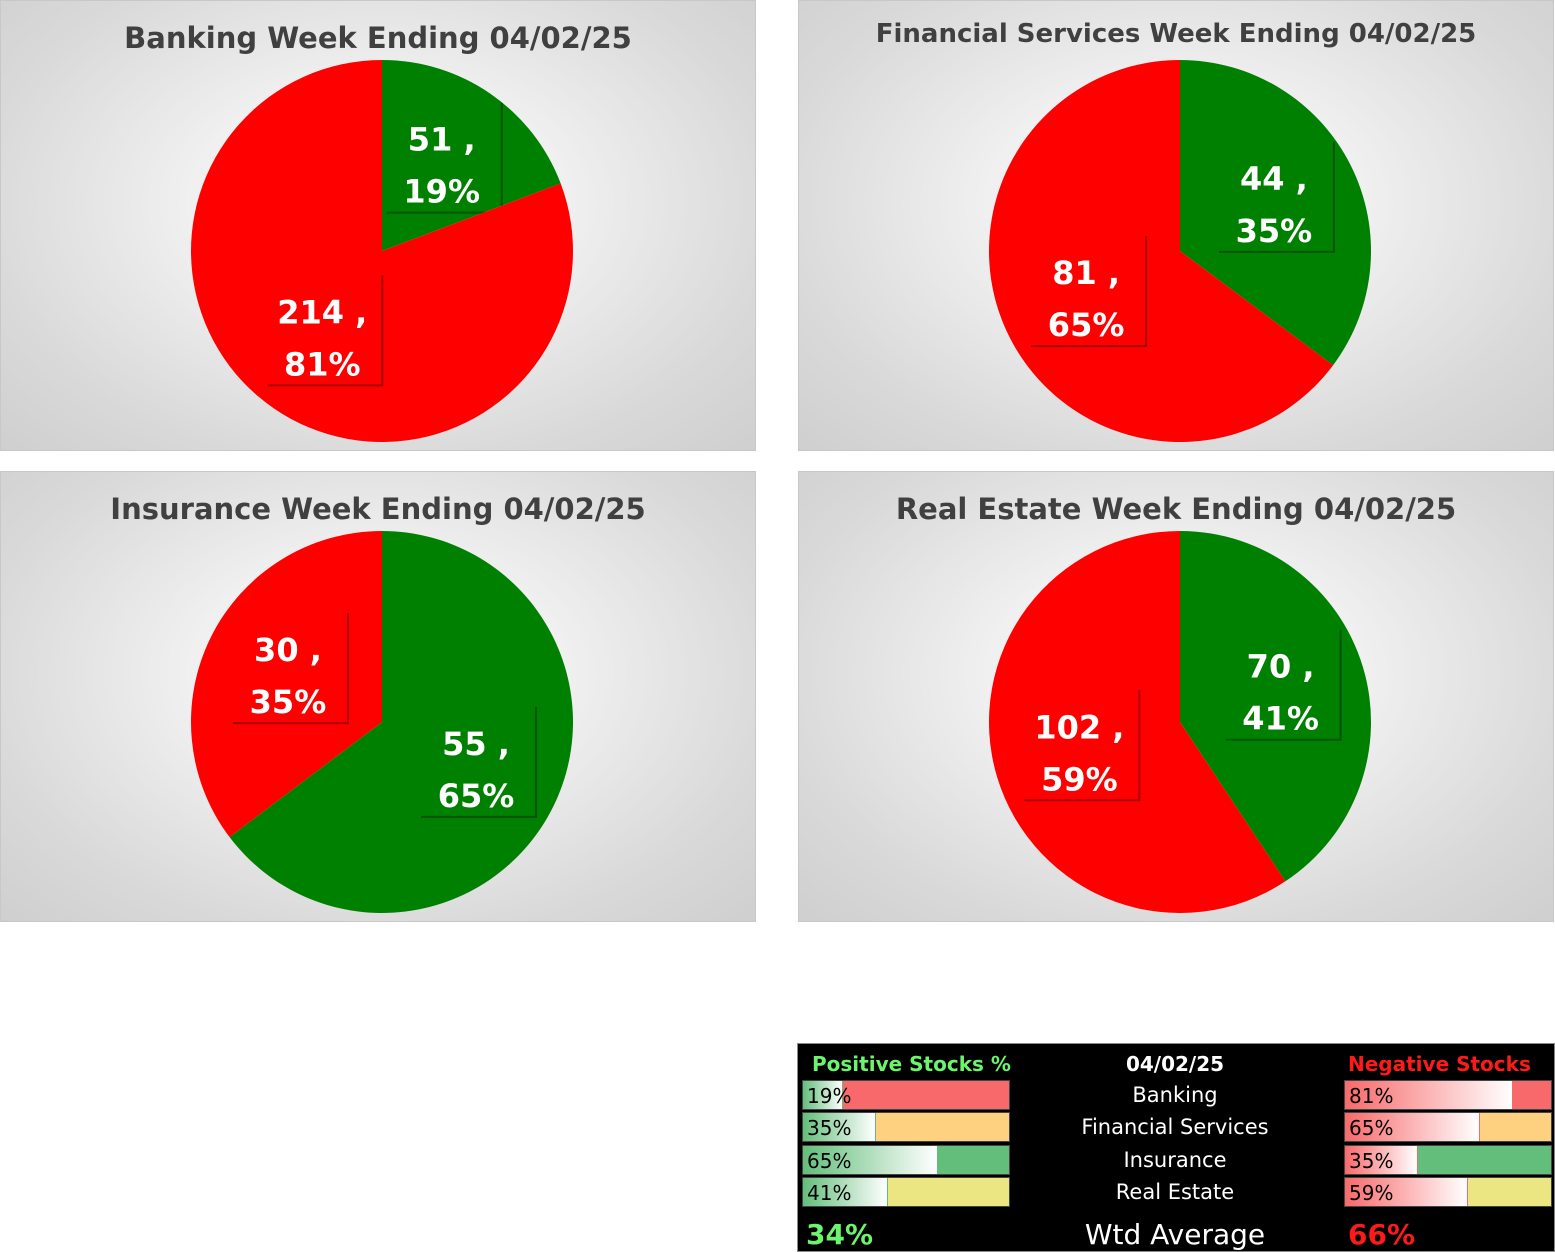 The width and height of the screenshot is (1555, 1252). What do you see at coordinates (1448, 1160) in the screenshot?
I see `negative-cell: 35%` at bounding box center [1448, 1160].